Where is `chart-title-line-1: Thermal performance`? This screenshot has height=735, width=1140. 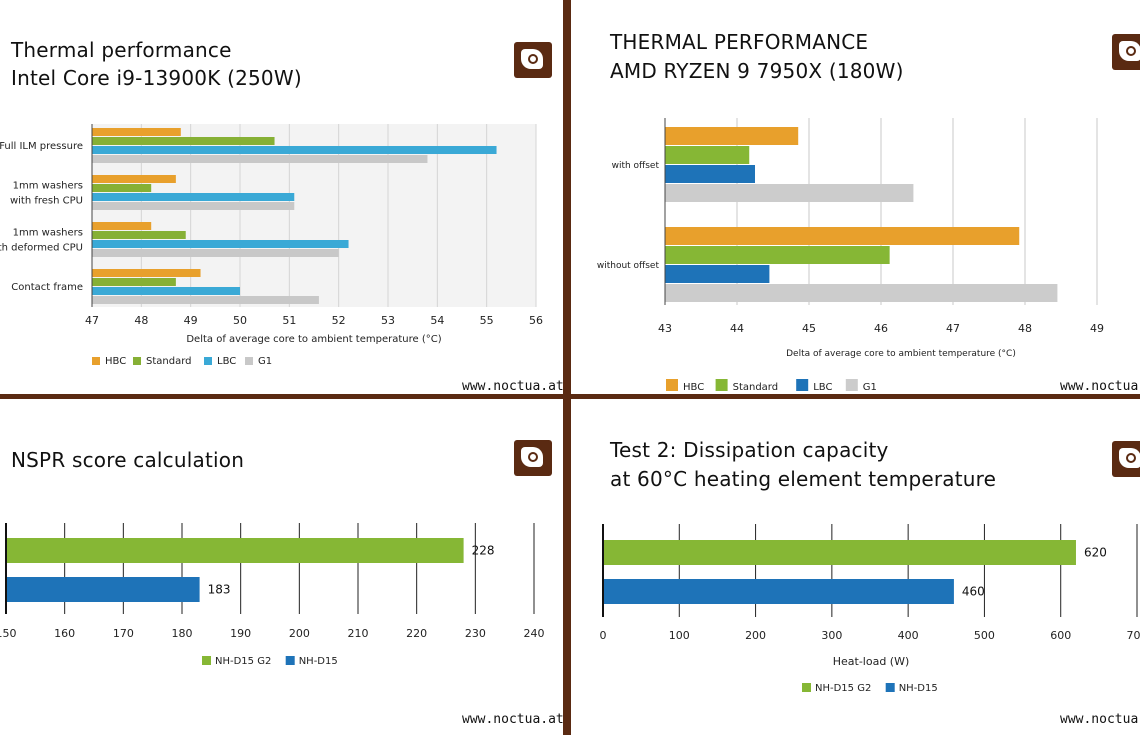 chart-title-line-1: Thermal performance is located at coordinates (121, 50).